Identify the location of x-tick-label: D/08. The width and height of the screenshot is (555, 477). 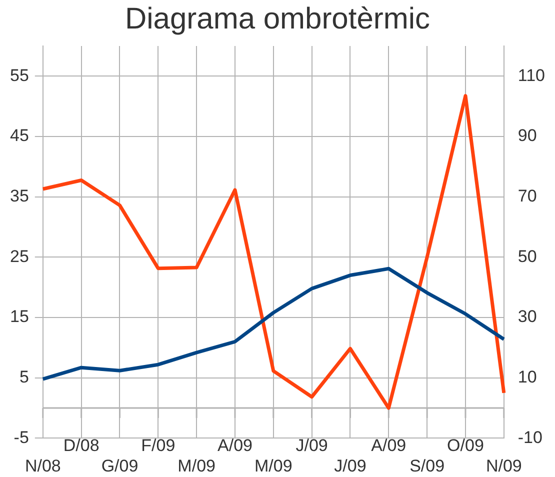
(81, 446).